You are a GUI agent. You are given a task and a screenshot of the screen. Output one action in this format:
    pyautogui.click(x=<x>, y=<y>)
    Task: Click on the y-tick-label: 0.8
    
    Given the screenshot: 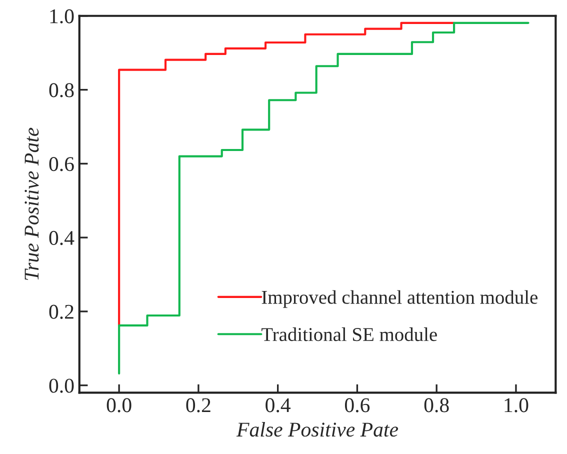 What is the action you would take?
    pyautogui.click(x=61, y=90)
    